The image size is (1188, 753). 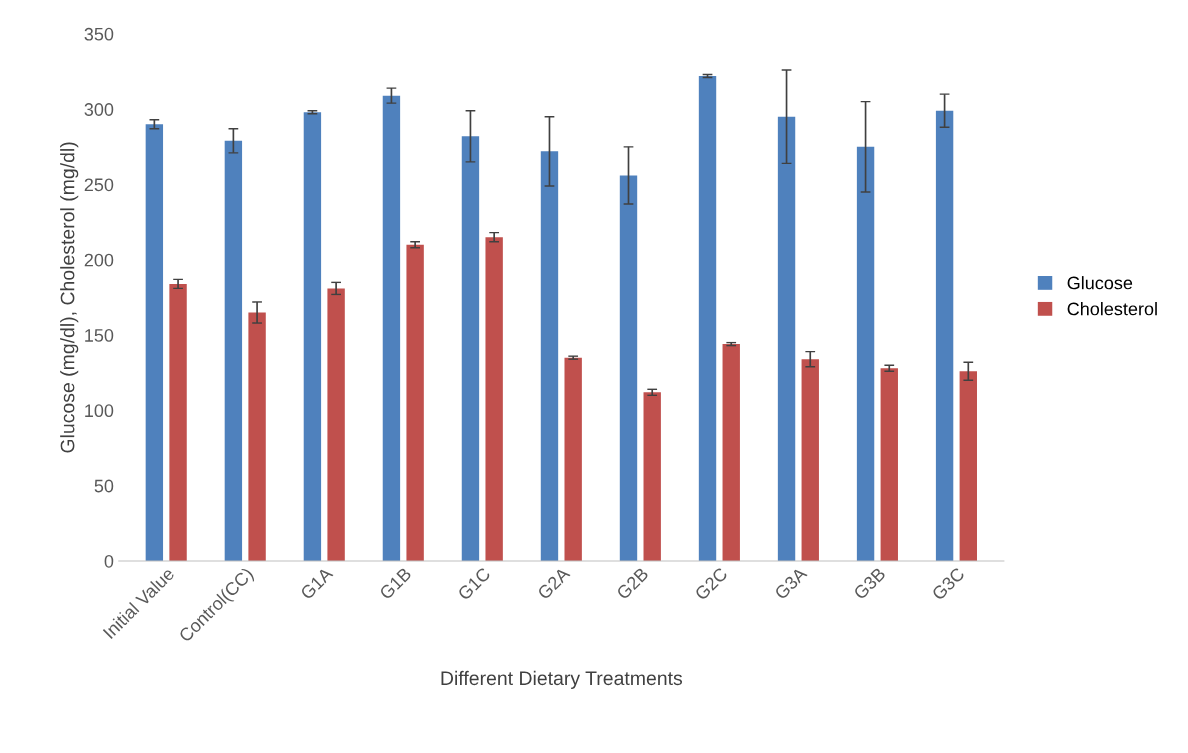 What do you see at coordinates (562, 679) in the screenshot?
I see `x-axis-title: Different Dietary Treatments` at bounding box center [562, 679].